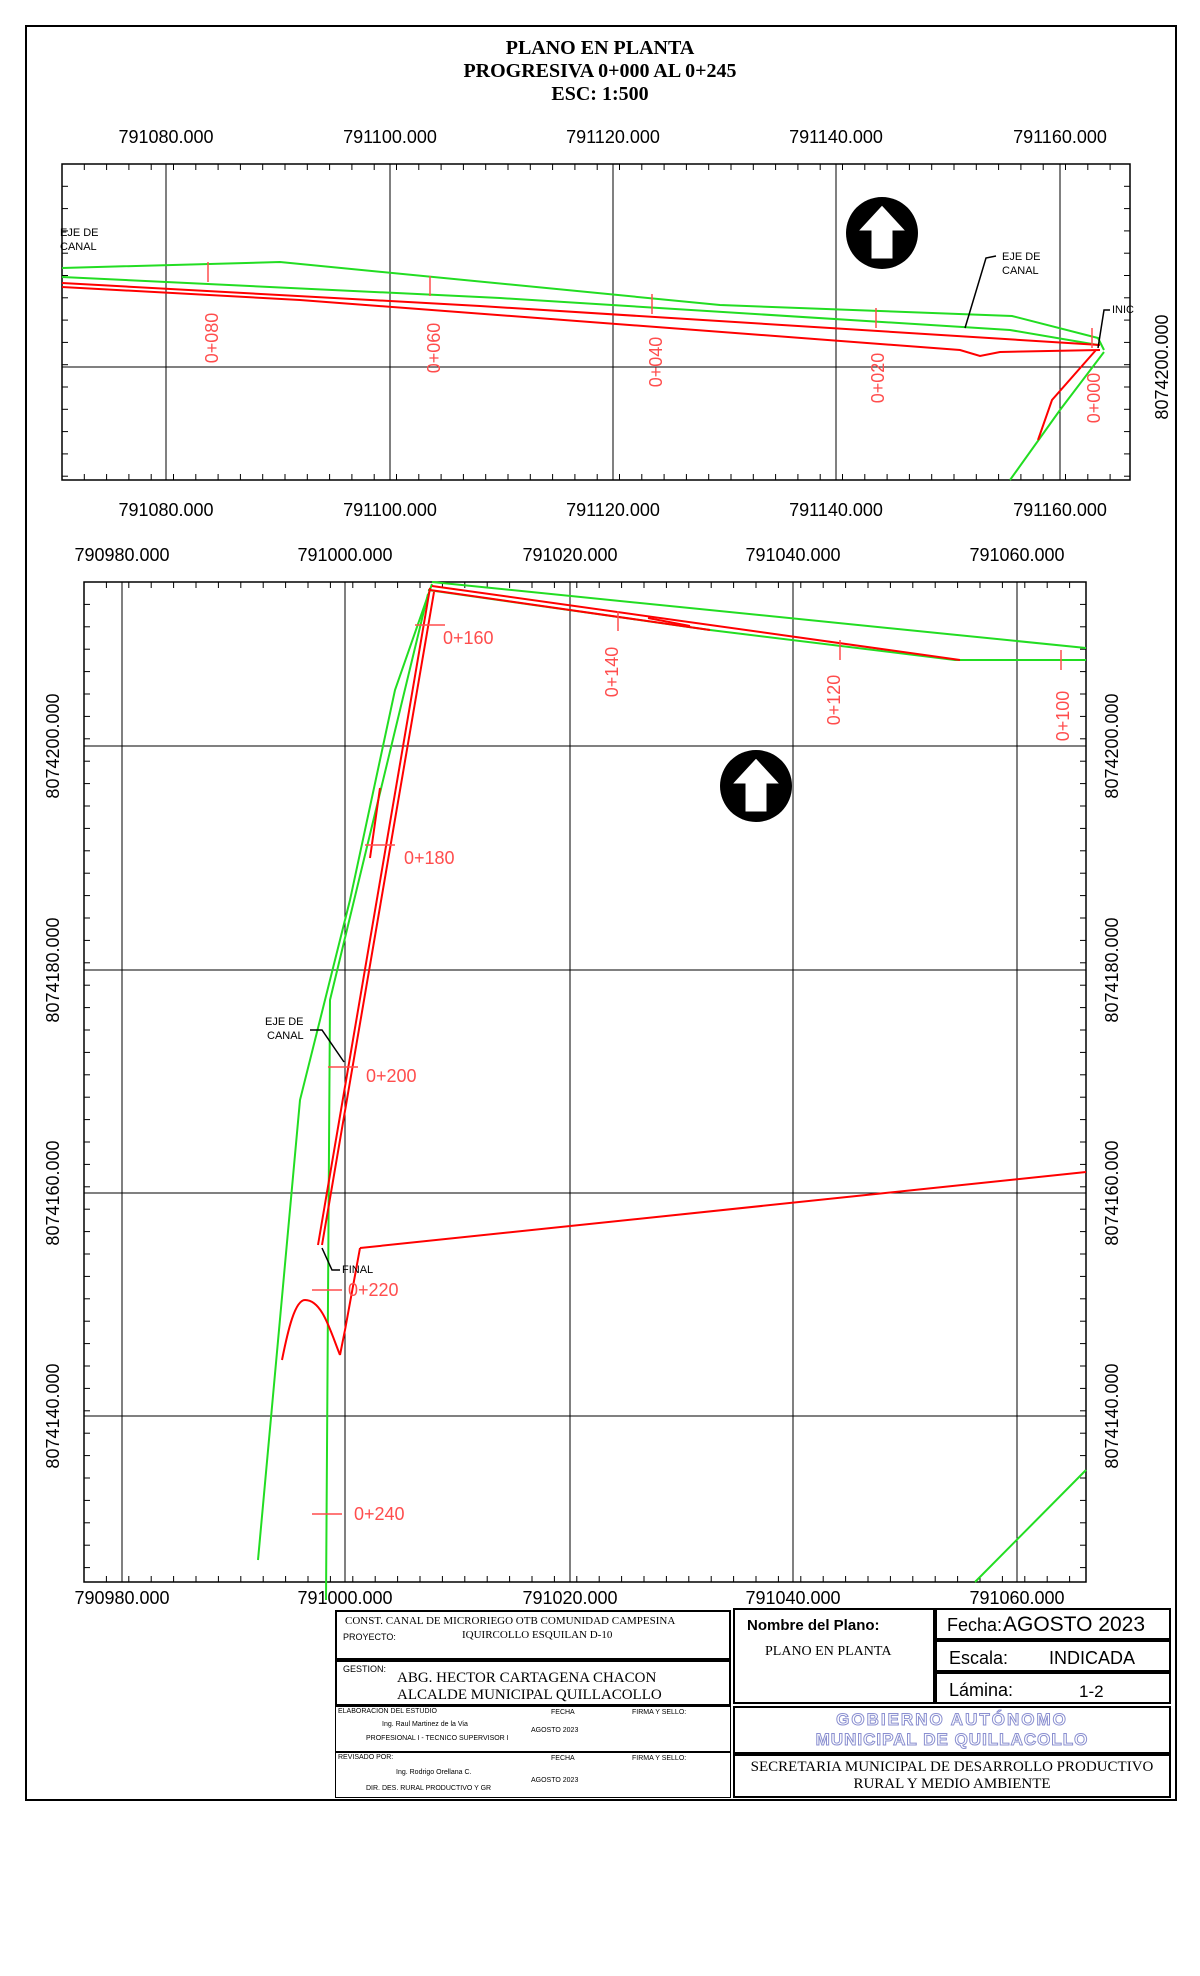  Describe the element at coordinates (425, 1724) in the screenshot. I see `elab-name: Ing. Raul Martinez de la Via` at that location.